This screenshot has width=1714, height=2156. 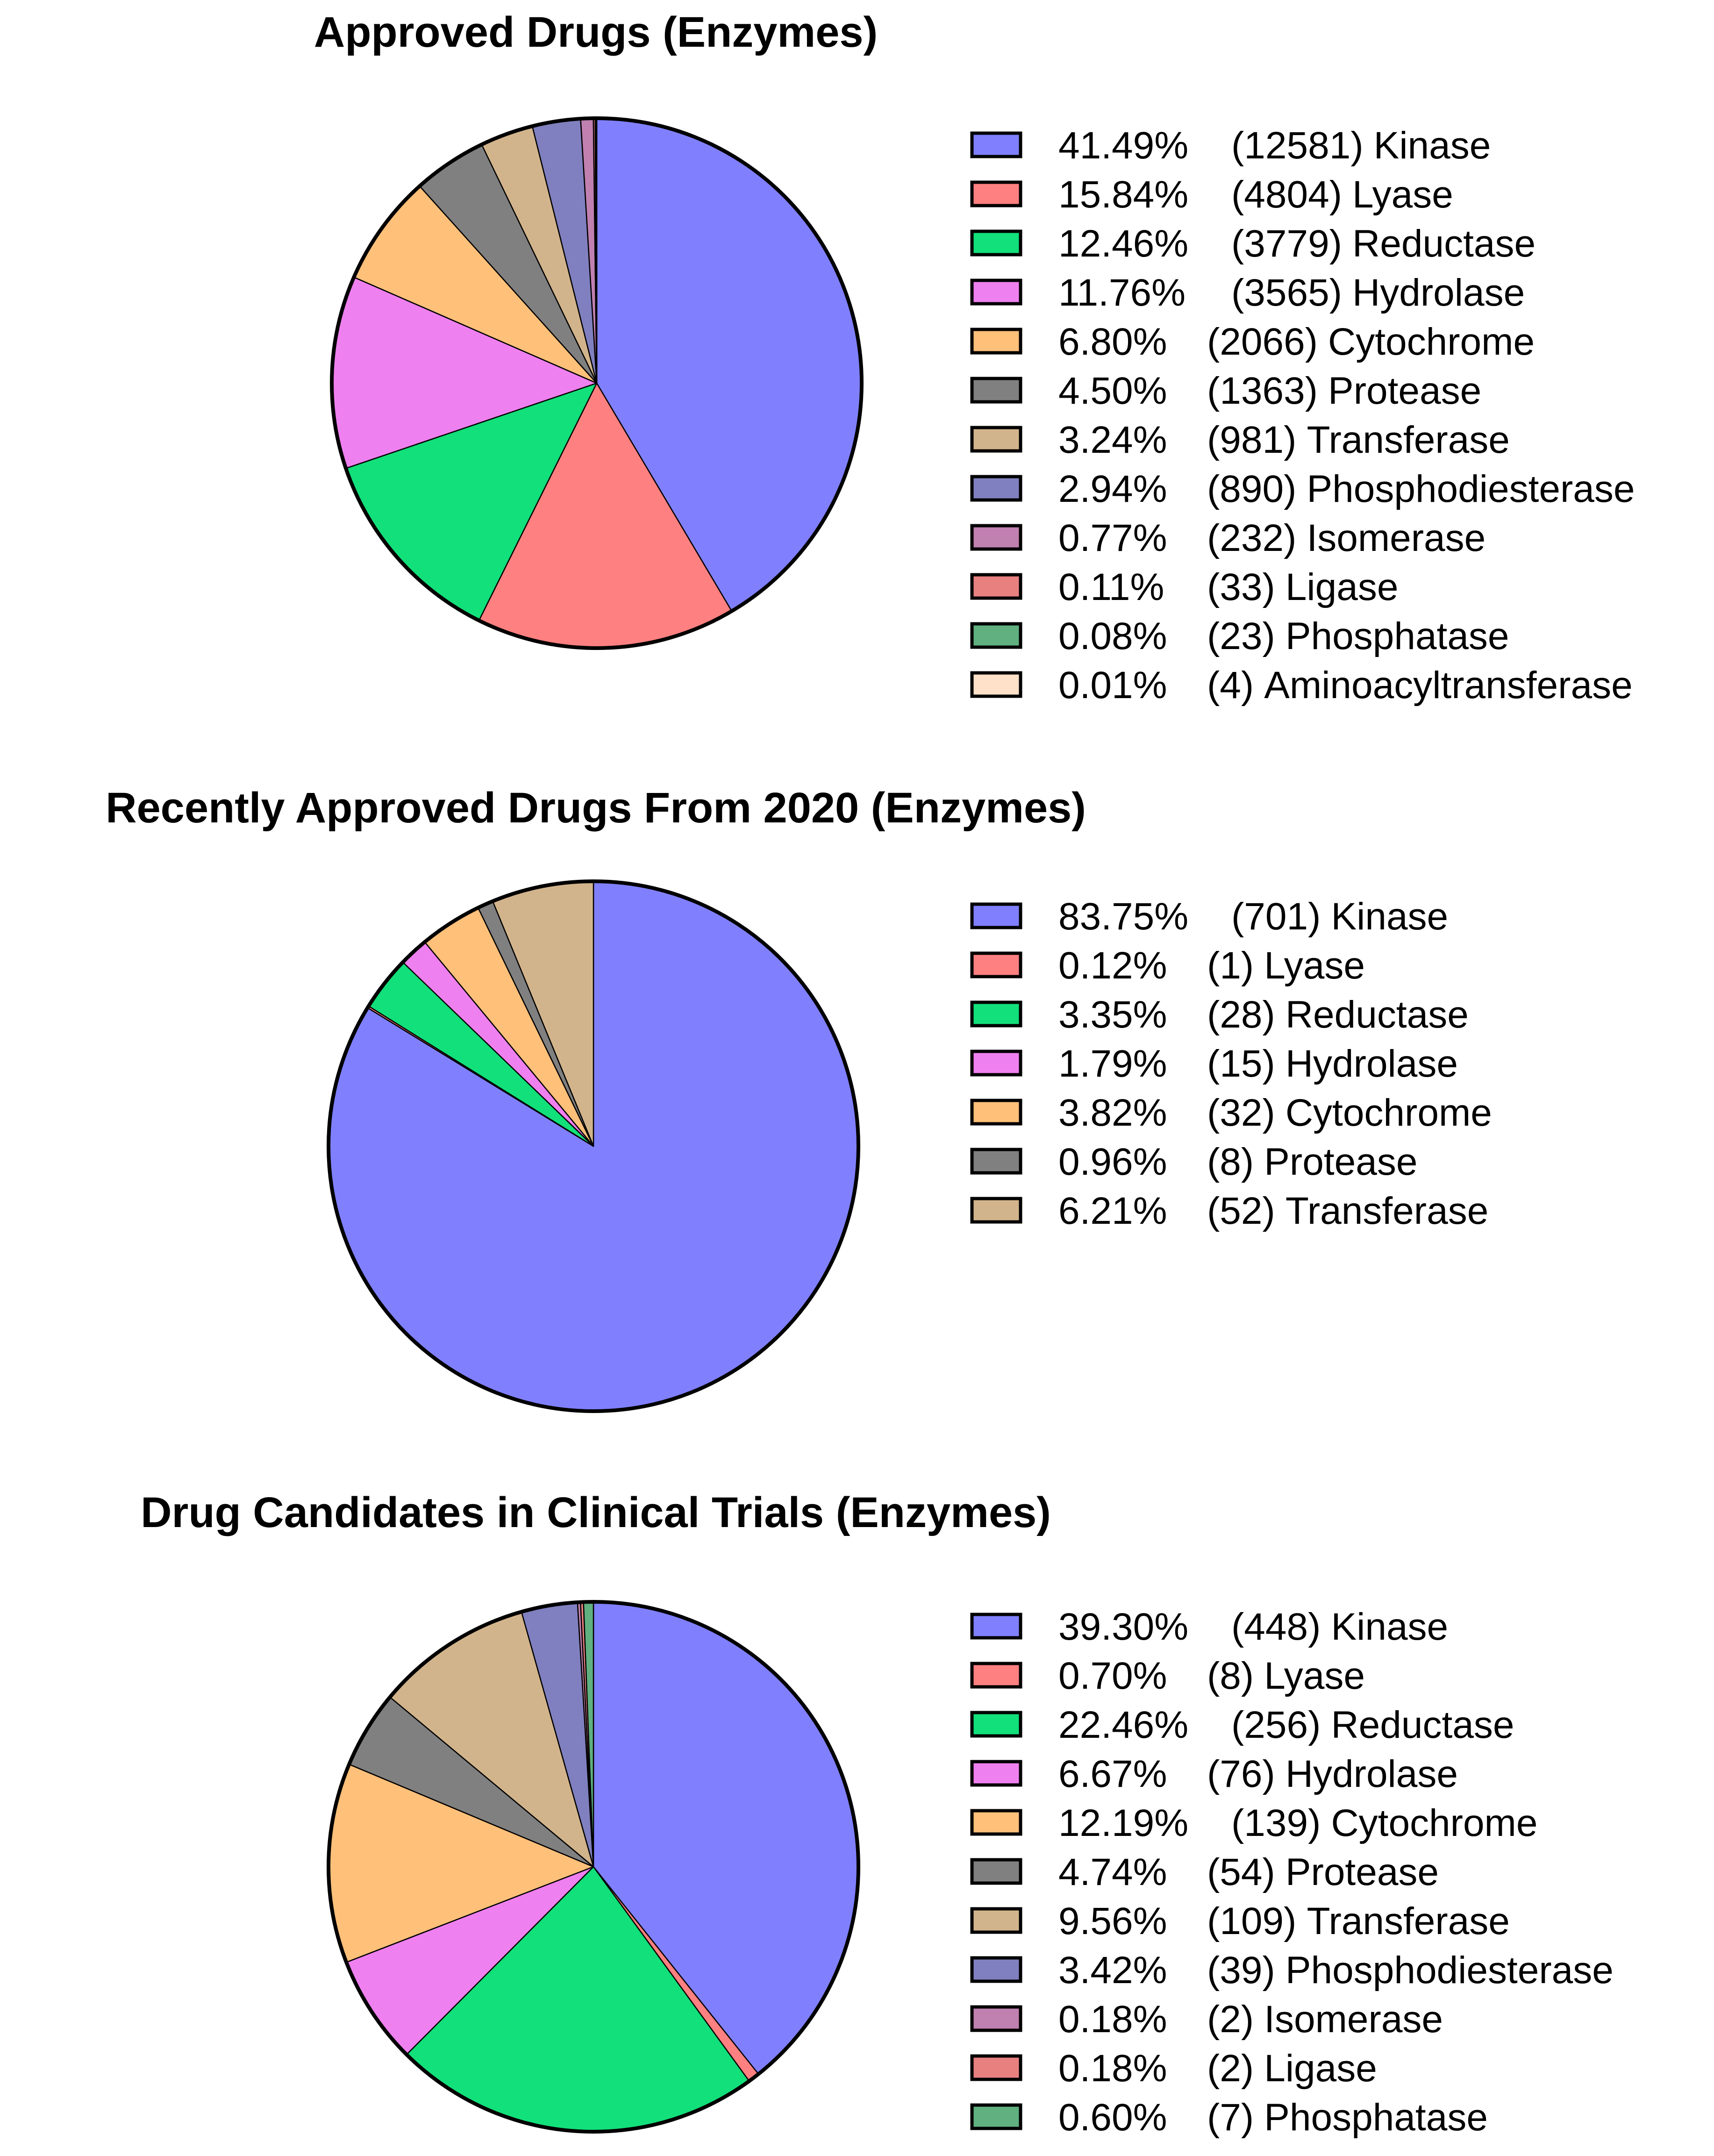 I want to click on legend-item-phosphodiesterase: 3.42% (39) Phosphodiesterase, so click(x=1292, y=1970).